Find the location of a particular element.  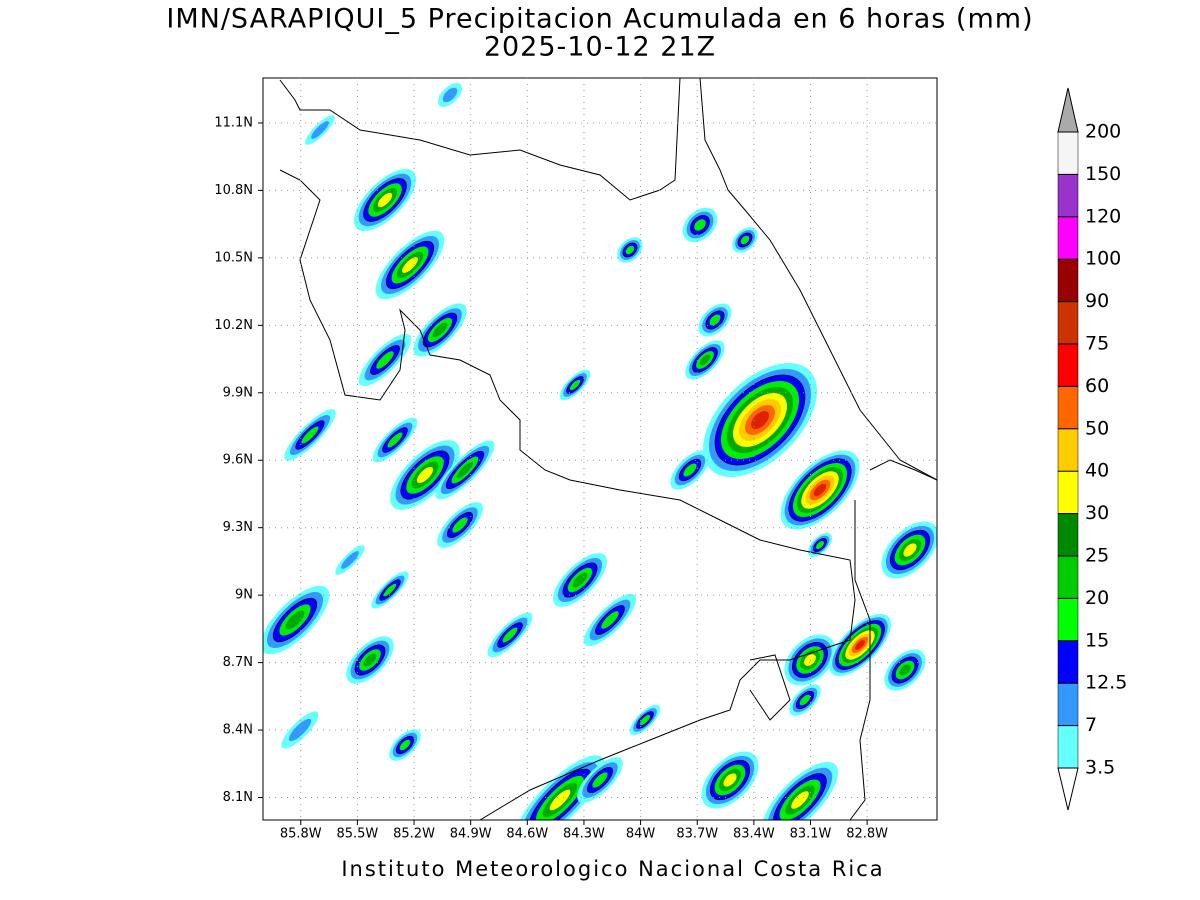

x-tick-label: 85.5W is located at coordinates (357, 834).